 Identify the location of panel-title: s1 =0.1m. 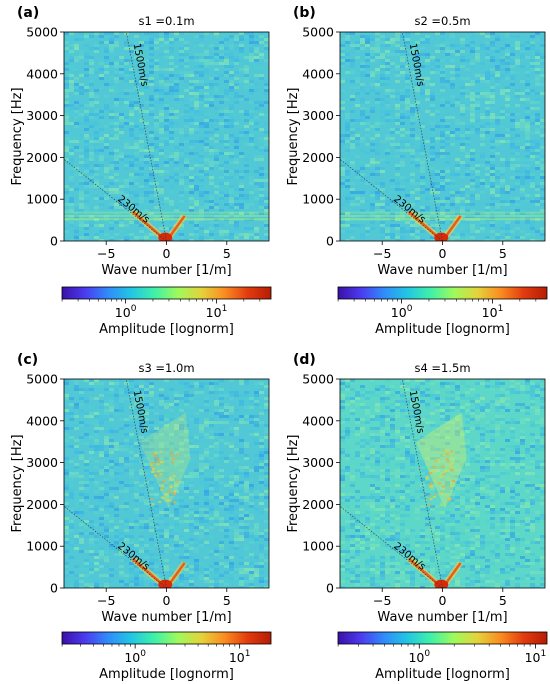
(166, 21).